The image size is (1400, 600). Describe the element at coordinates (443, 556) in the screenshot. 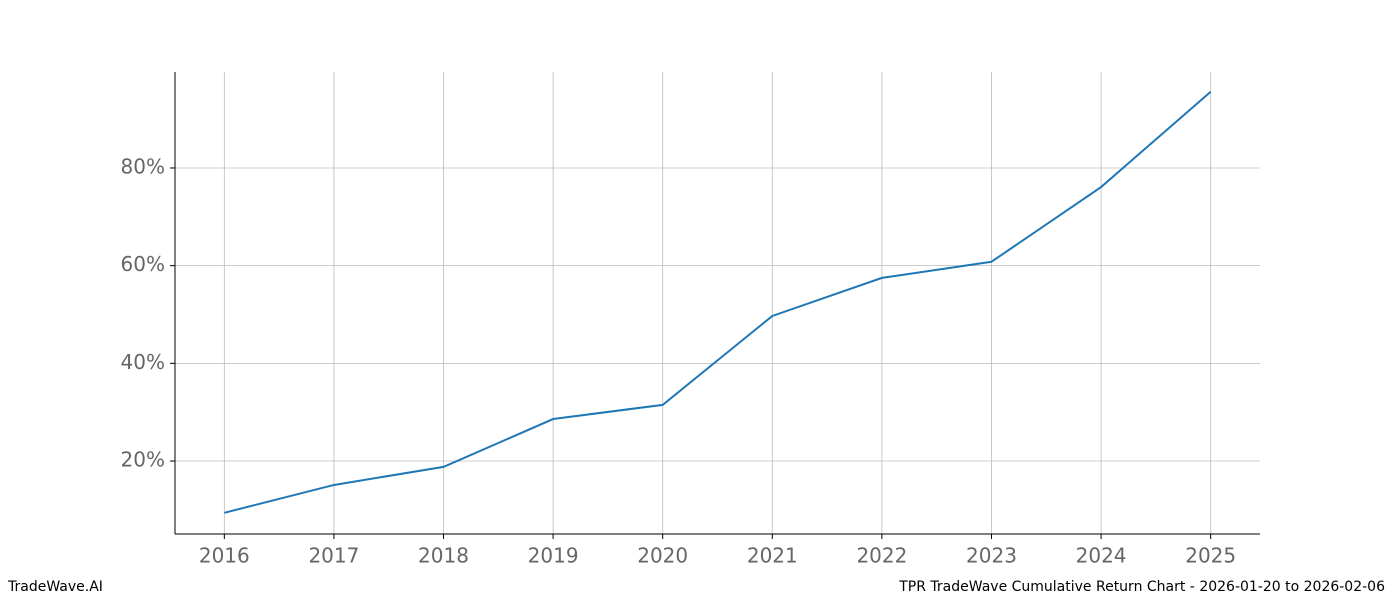

I see `x-tick-label: 2018` at that location.